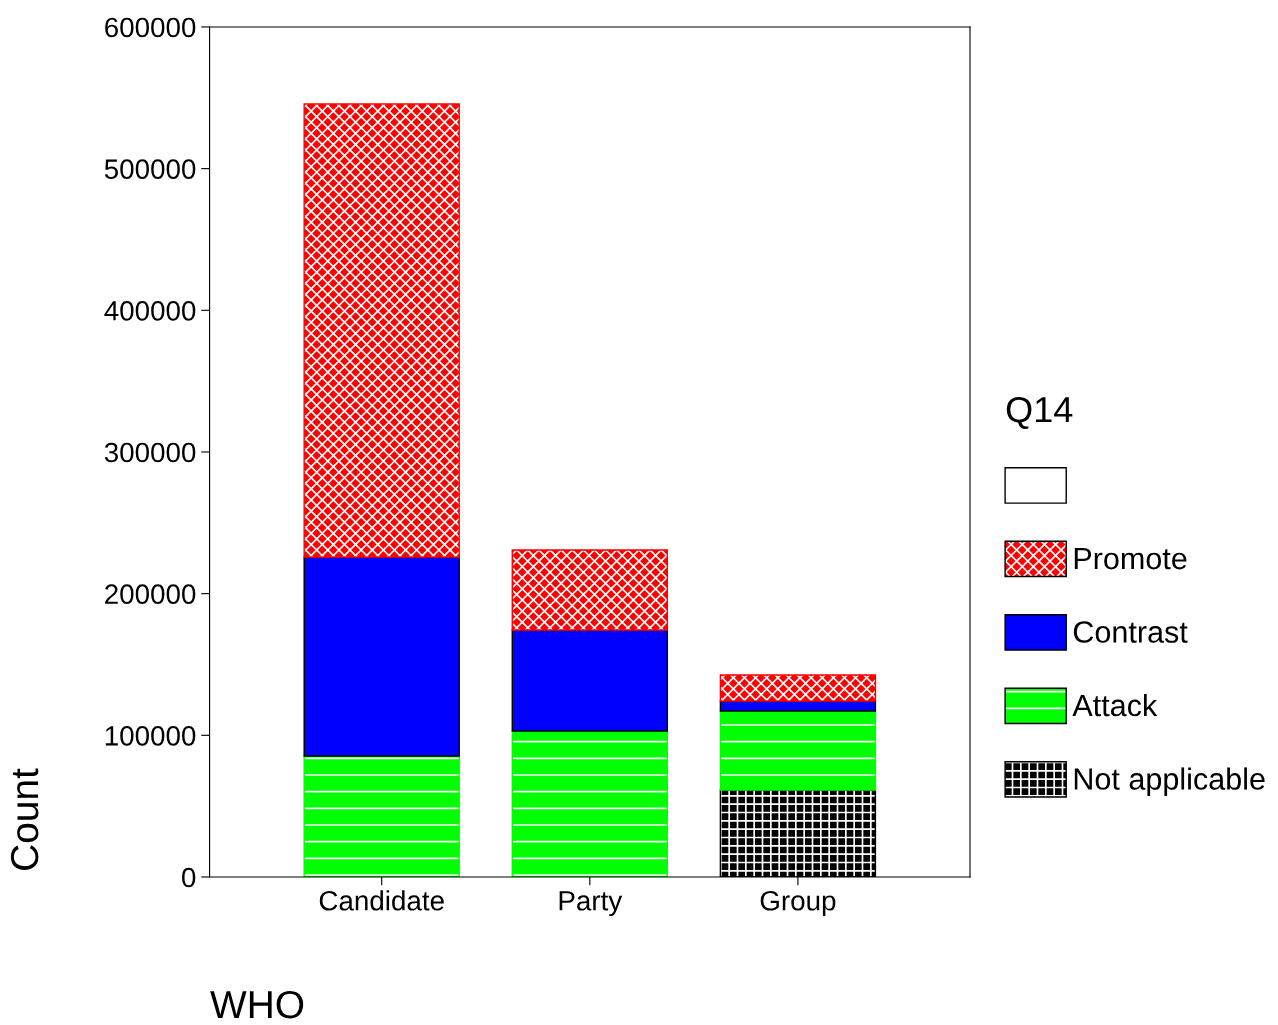 Image resolution: width=1278 pixels, height=1025 pixels. I want to click on x-tick-label: Group, so click(798, 903).